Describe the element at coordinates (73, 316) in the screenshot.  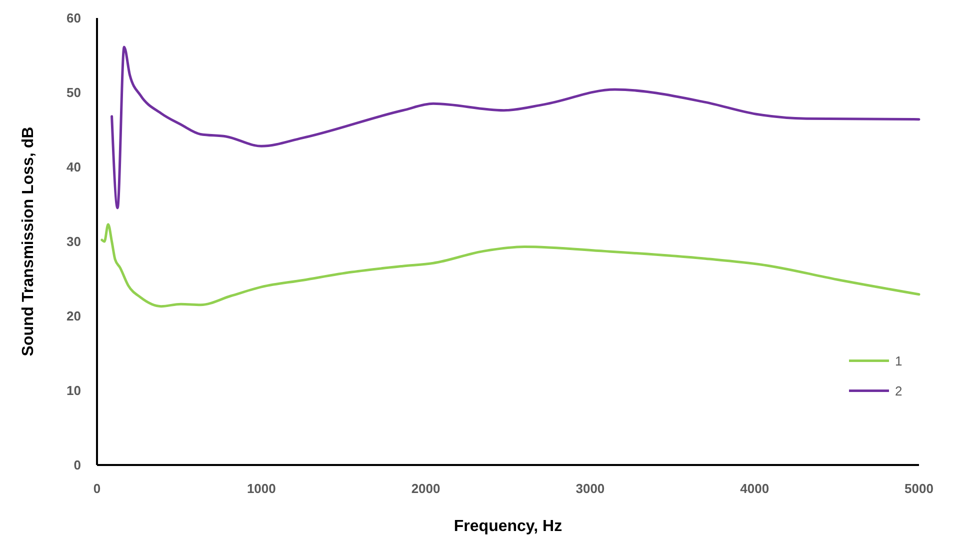
I see `y-tick-label: 20` at that location.